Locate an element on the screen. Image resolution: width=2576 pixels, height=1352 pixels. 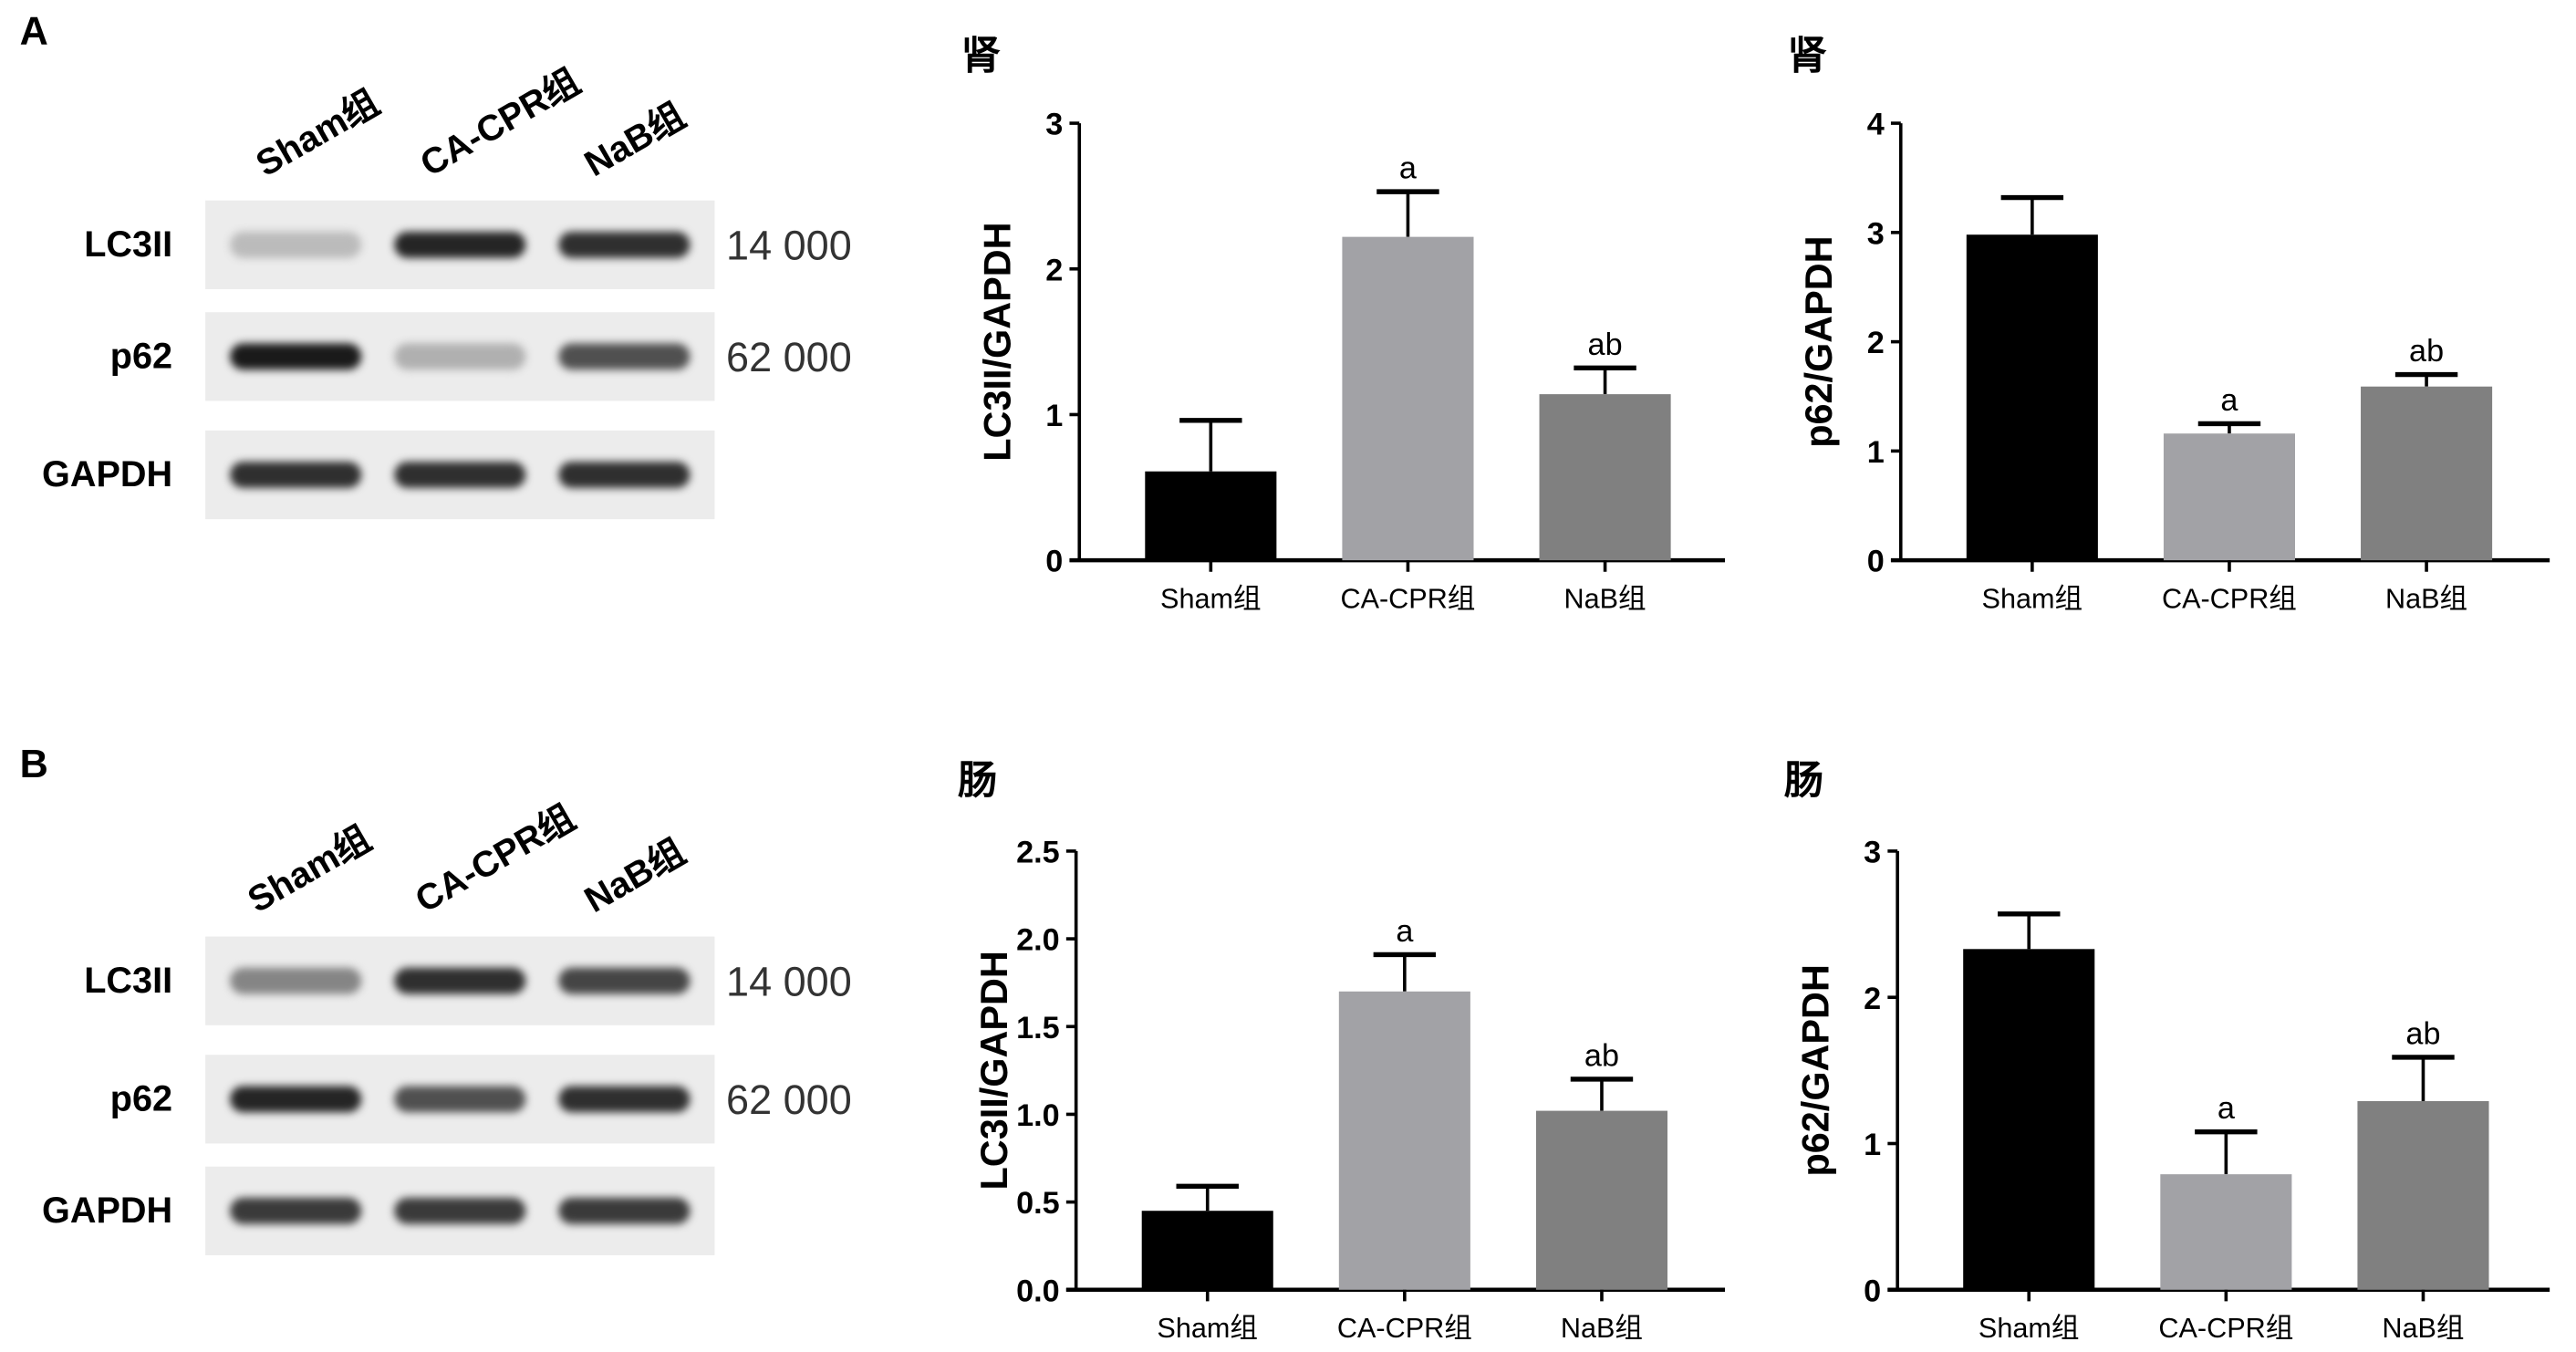
panel-letter-a: A is located at coordinates (33, 32).